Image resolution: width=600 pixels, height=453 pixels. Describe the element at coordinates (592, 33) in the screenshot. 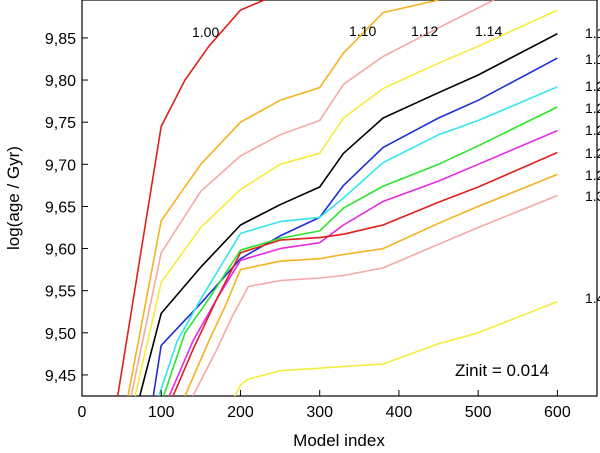

I see `series-label: 1.16` at that location.